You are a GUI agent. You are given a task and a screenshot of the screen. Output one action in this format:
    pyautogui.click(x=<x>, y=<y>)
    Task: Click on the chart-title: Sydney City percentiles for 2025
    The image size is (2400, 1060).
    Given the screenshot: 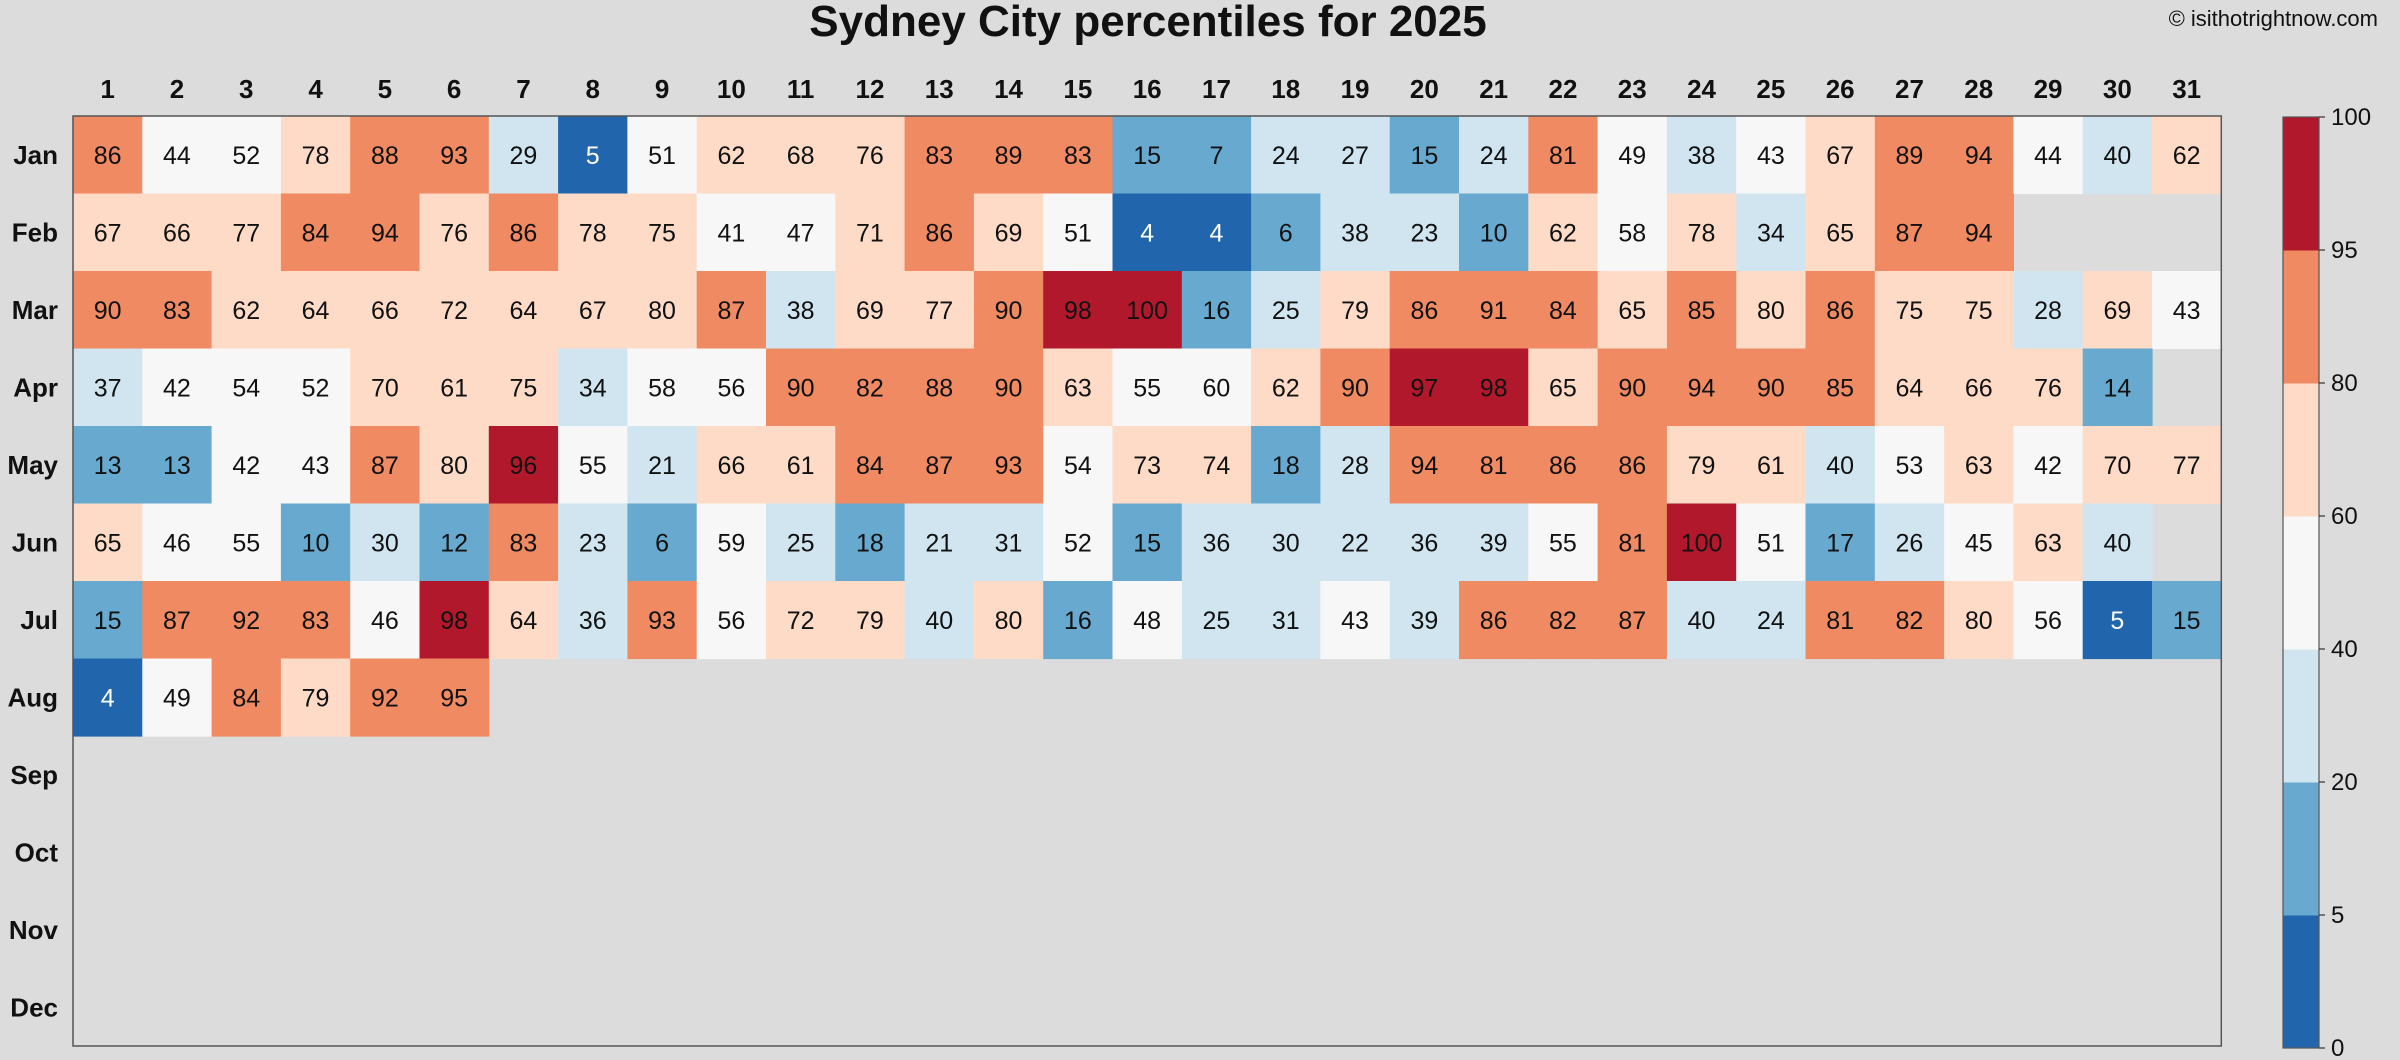 What is the action you would take?
    pyautogui.click(x=1147, y=23)
    